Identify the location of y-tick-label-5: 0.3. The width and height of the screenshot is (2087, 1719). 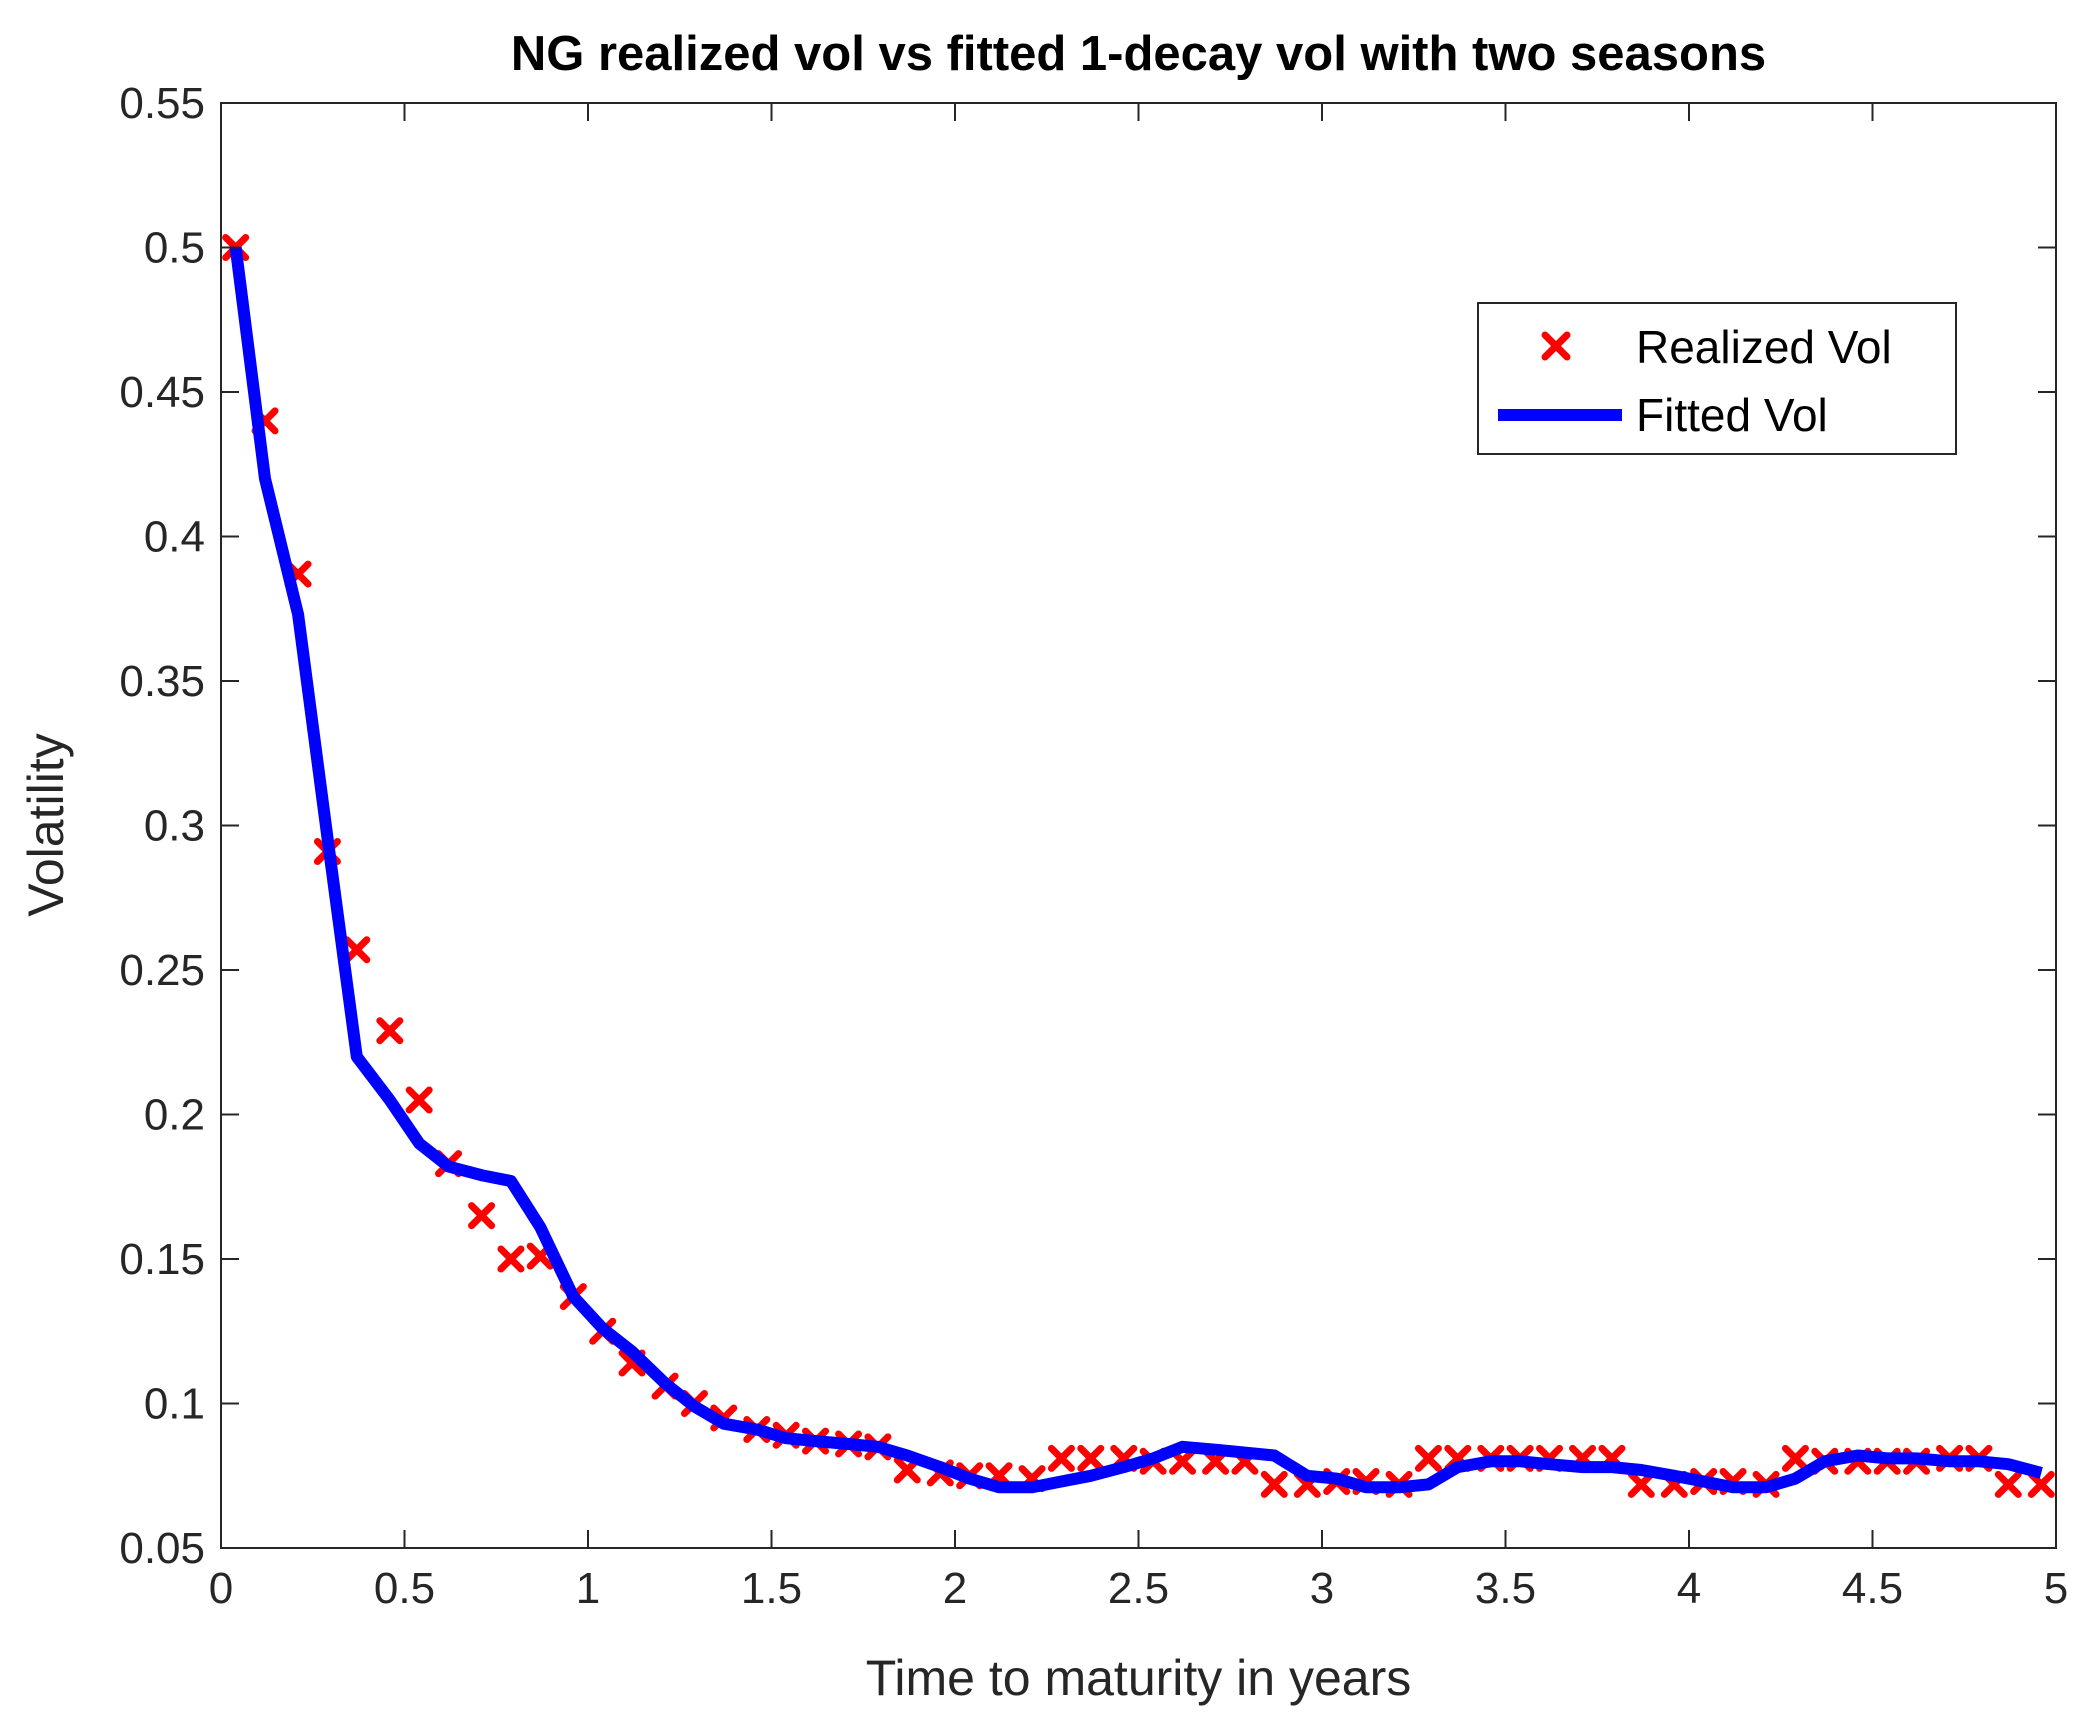
(174, 826).